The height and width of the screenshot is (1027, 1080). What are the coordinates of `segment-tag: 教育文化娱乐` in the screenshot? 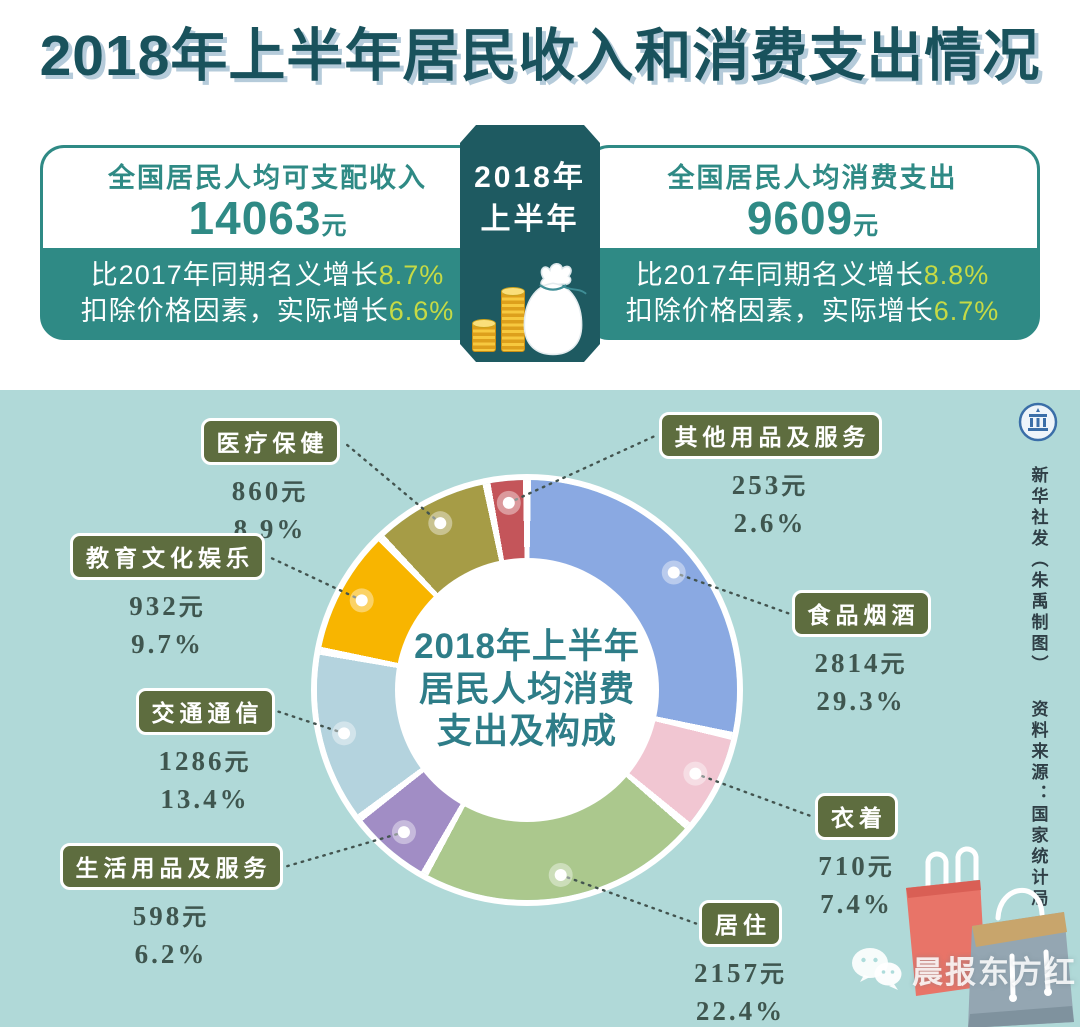 It's located at (167, 556).